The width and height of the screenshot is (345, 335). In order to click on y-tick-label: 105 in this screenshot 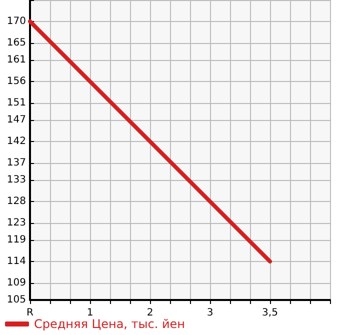, I will do `click(16, 300)`.